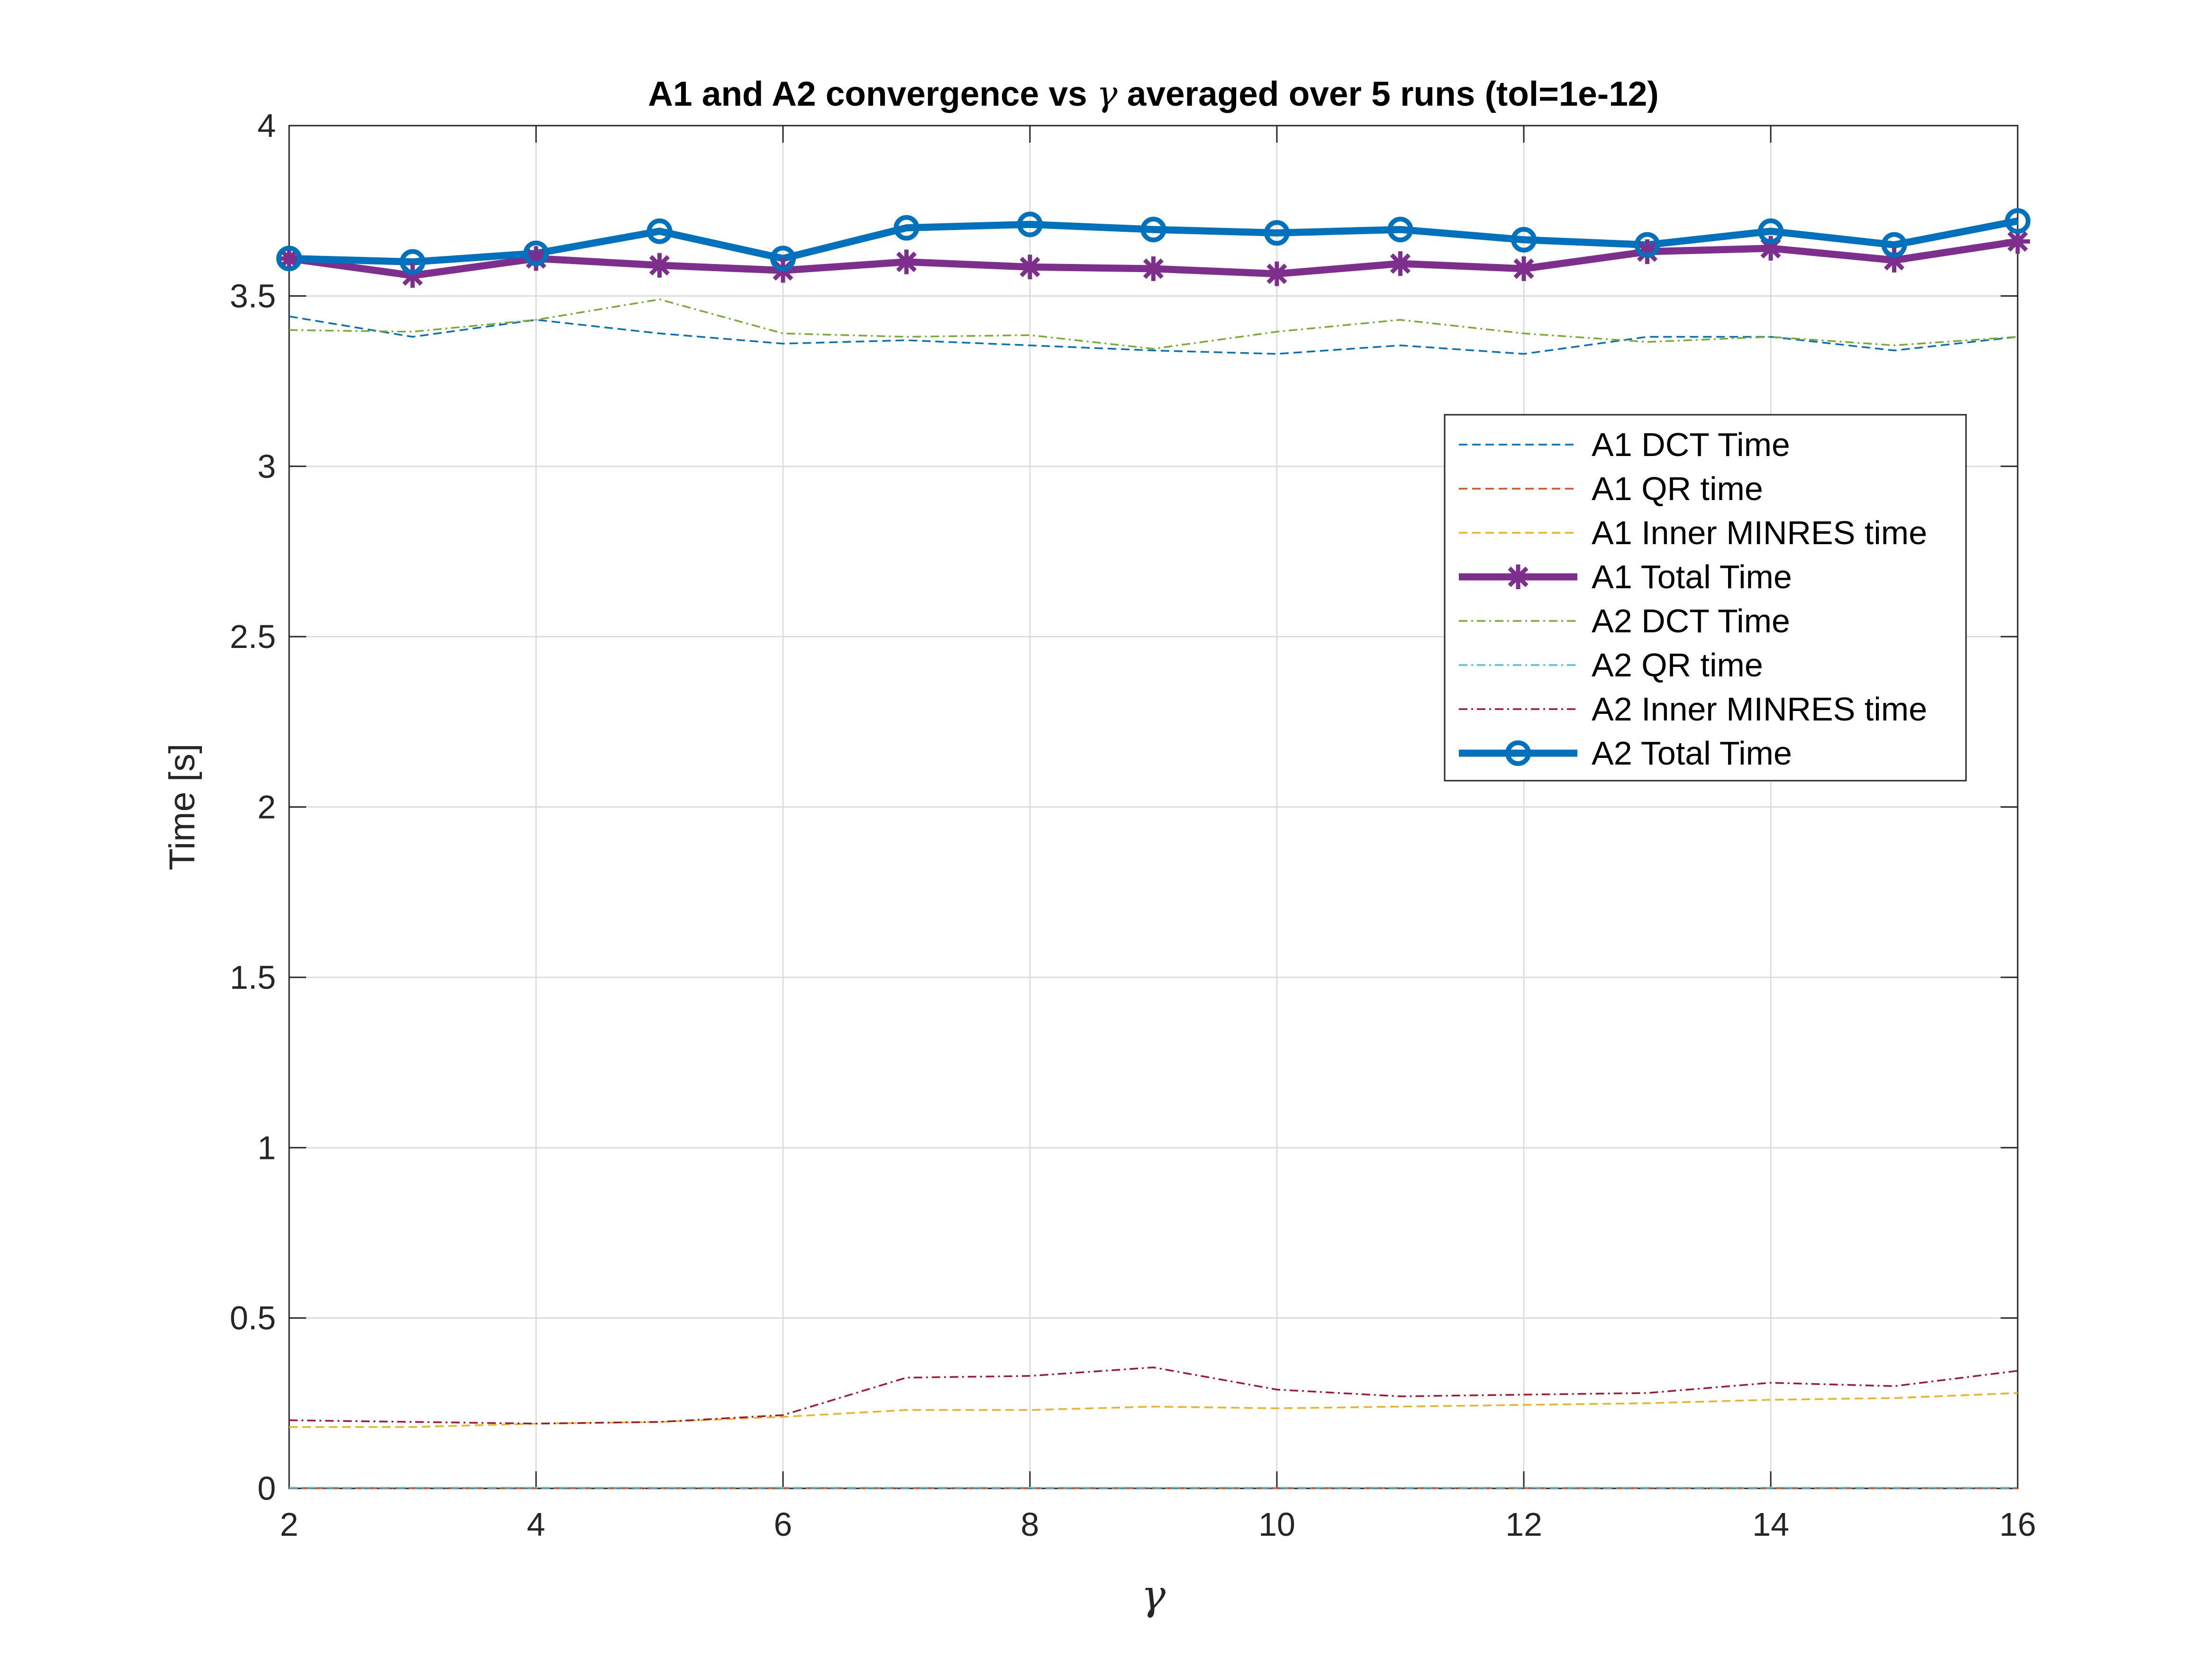  Describe the element at coordinates (1153, 1595) in the screenshot. I see `x-axis-label: γ` at that location.